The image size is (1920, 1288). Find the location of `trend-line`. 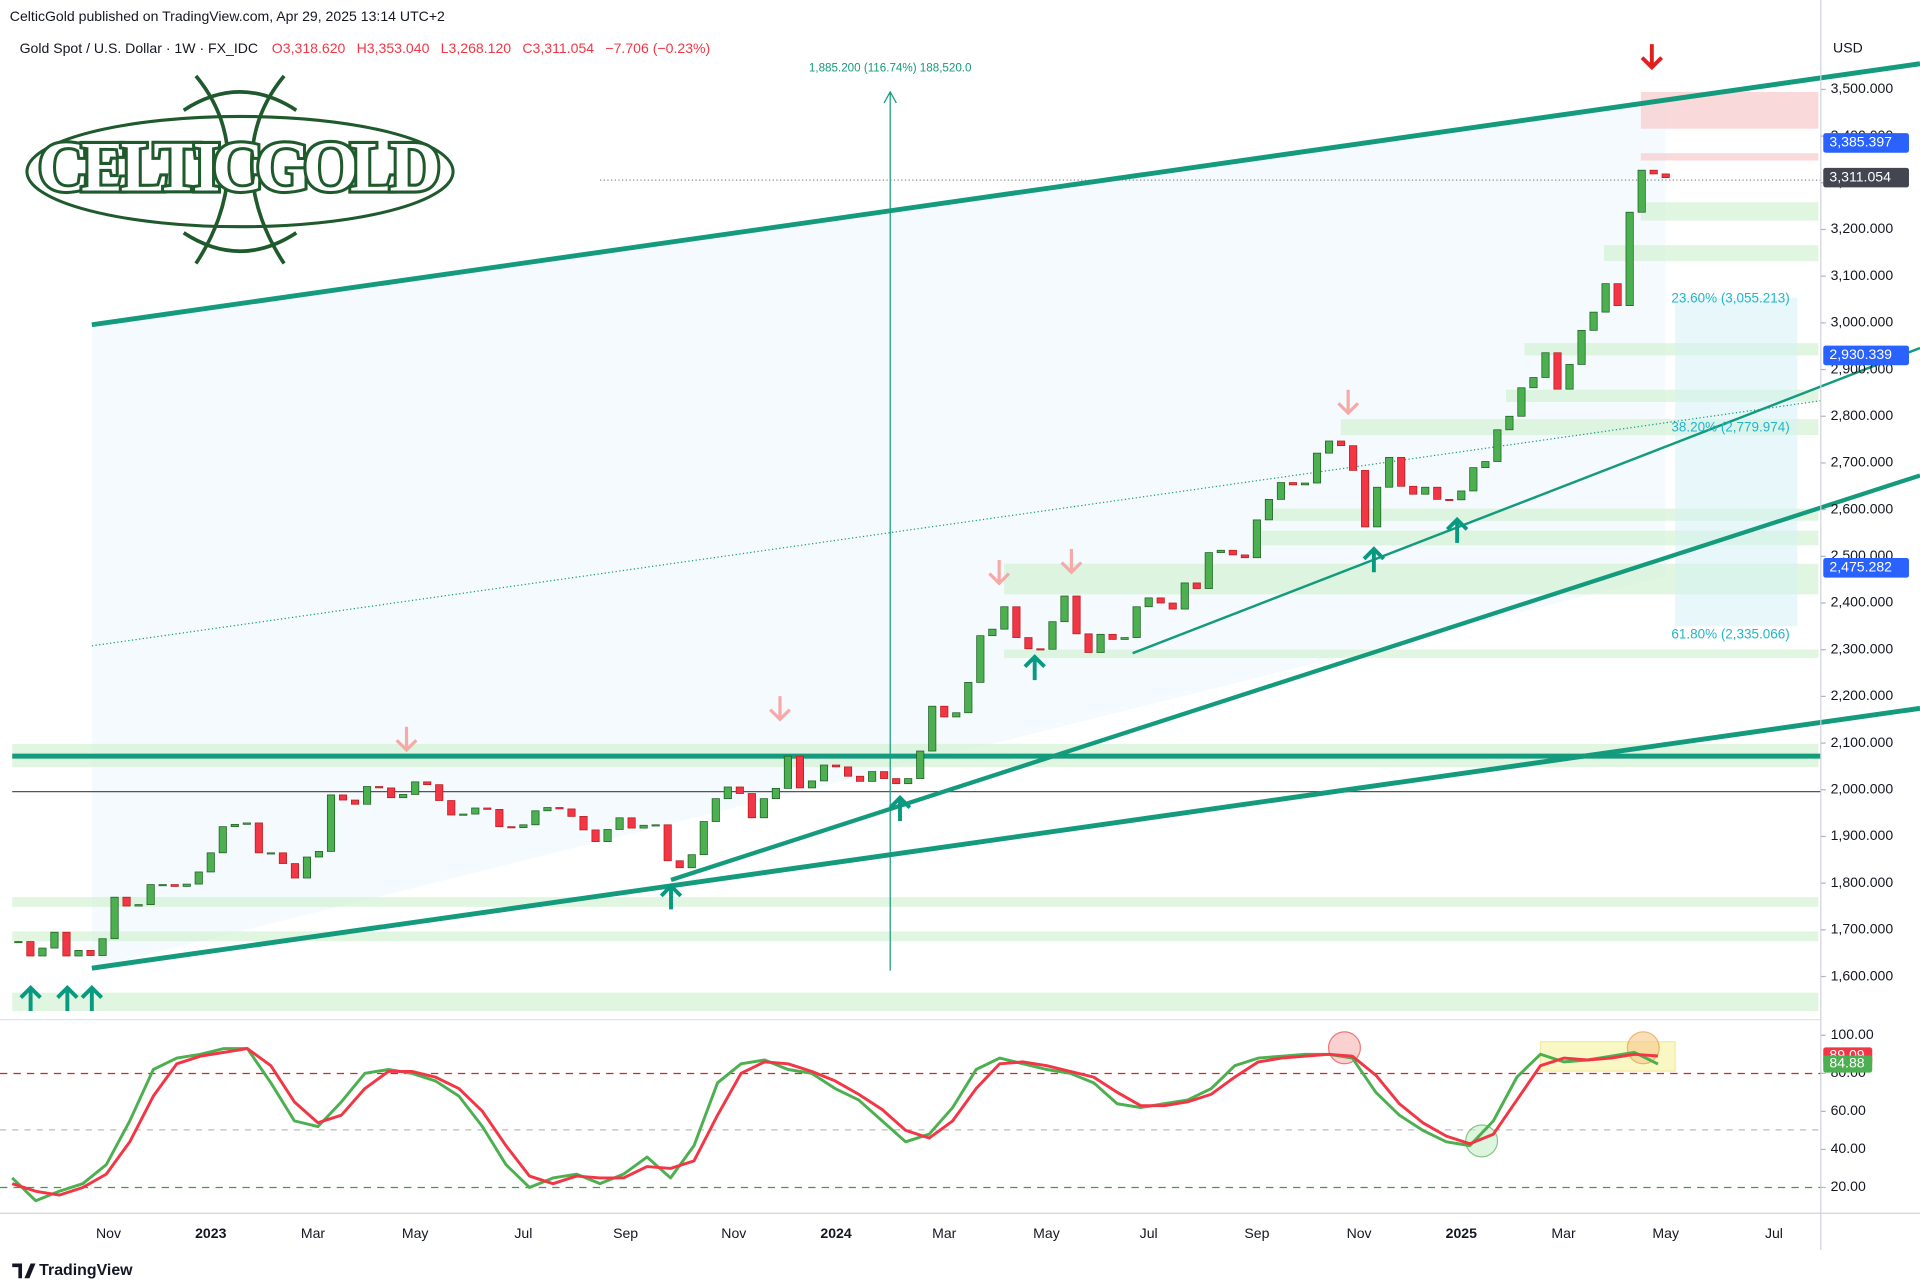

trend-line is located at coordinates (1526, 500).